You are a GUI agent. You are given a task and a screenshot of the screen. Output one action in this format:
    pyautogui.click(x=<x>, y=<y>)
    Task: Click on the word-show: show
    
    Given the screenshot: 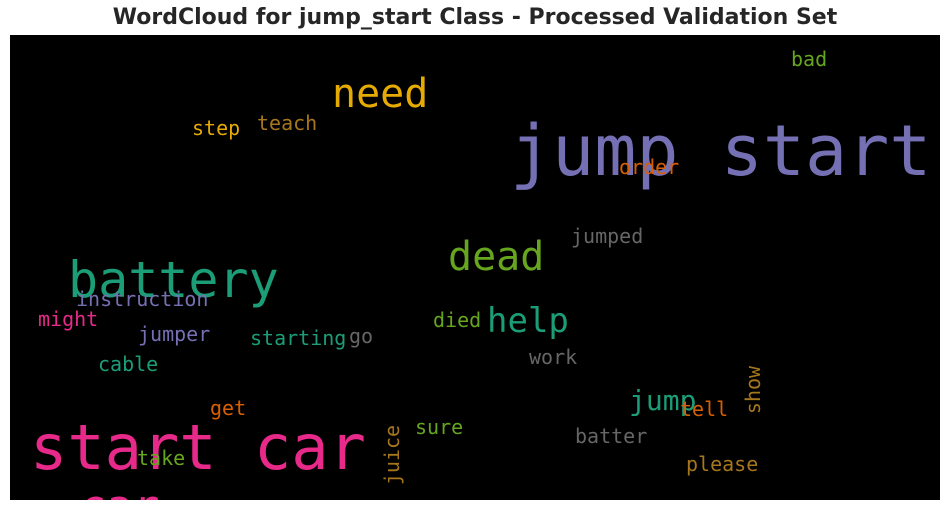 What is the action you would take?
    pyautogui.click(x=753, y=389)
    